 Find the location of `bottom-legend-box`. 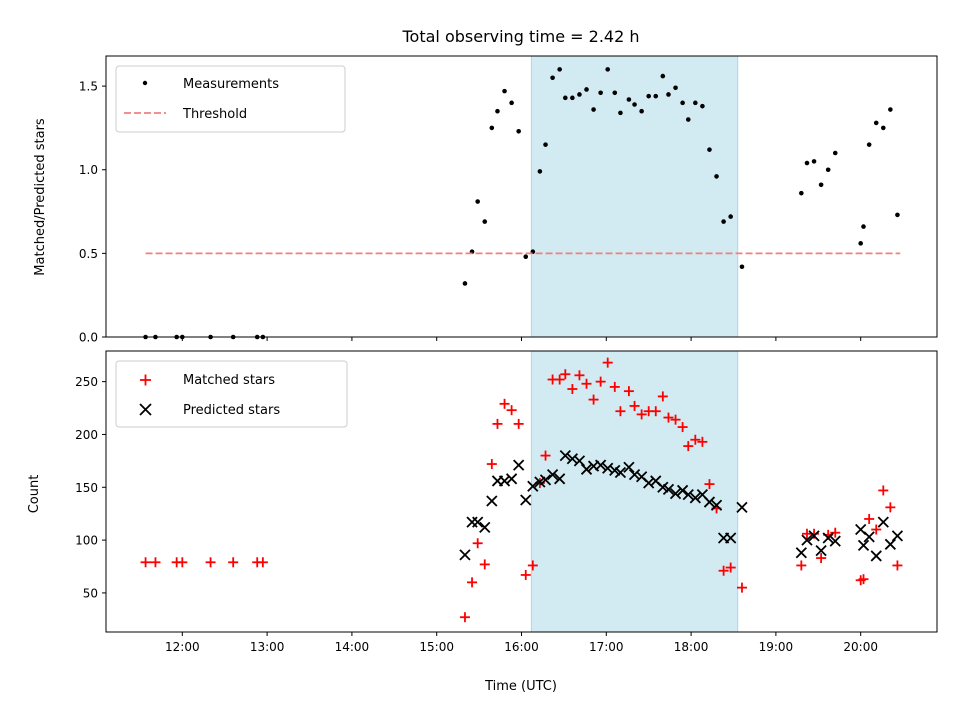

bottom-legend-box is located at coordinates (231, 394).